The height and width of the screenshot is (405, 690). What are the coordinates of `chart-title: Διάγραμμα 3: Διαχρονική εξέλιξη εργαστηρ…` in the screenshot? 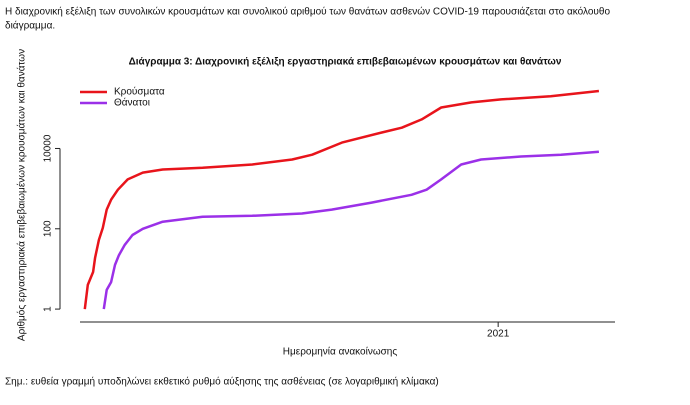 It's located at (345, 62).